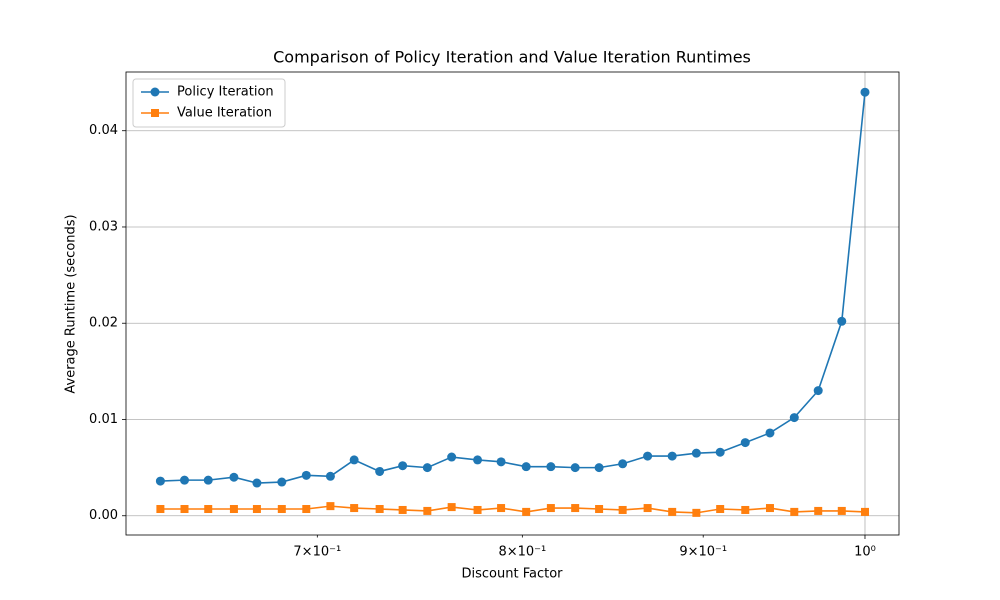  Describe the element at coordinates (224, 113) in the screenshot. I see `legend-label: Value Iteration` at that location.